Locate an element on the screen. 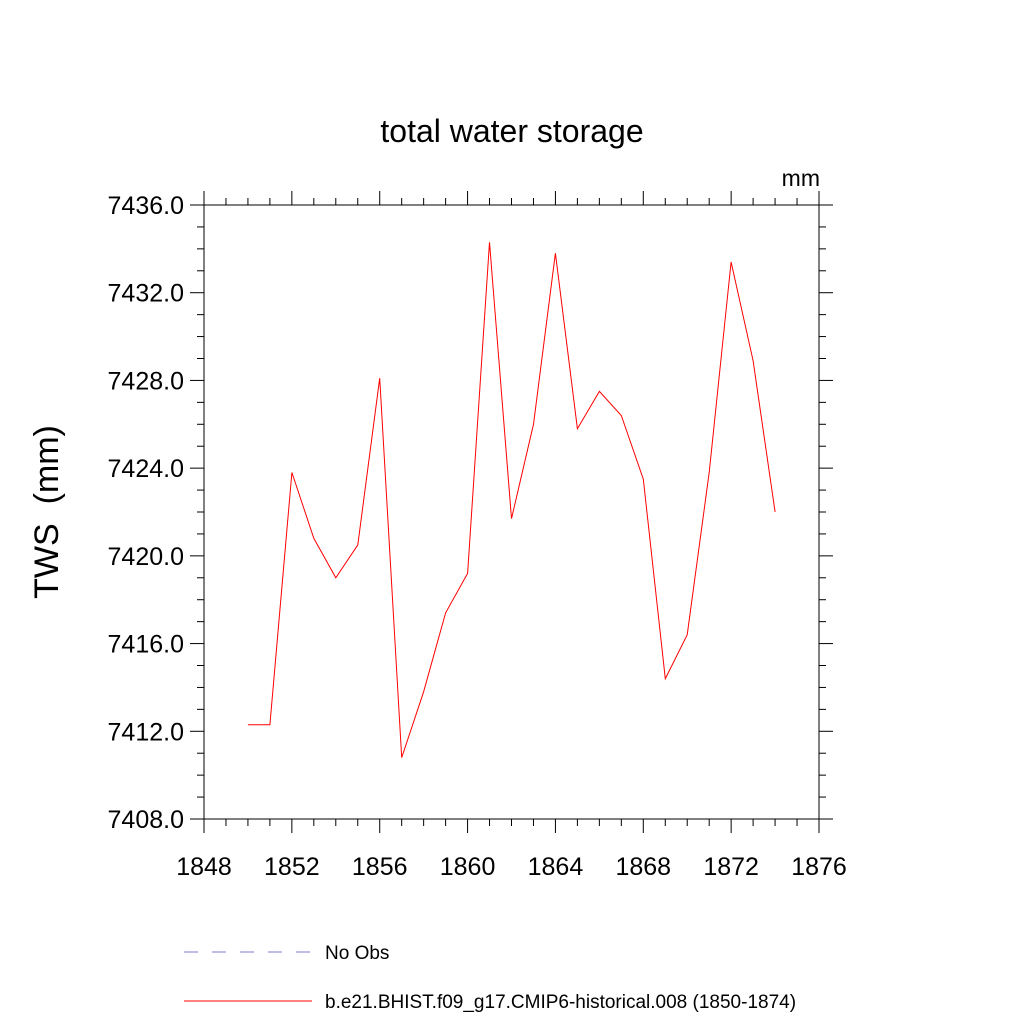  chart-title: total water storage is located at coordinates (511, 131).